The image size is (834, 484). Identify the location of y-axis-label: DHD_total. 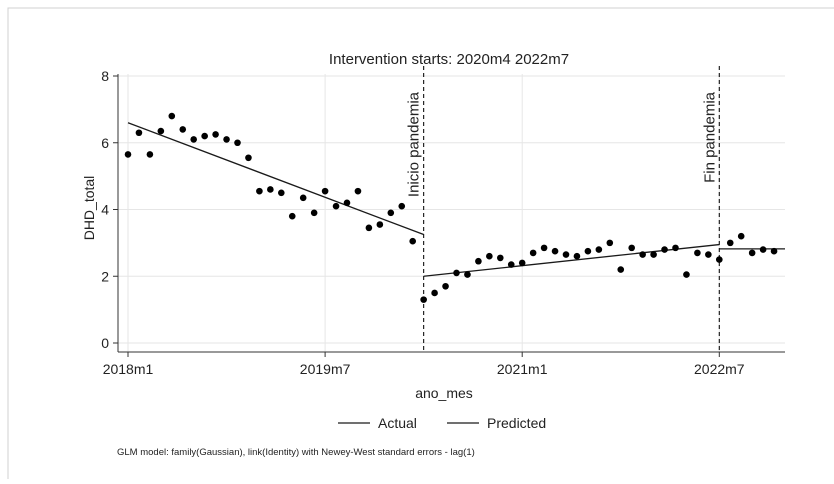
(89, 208).